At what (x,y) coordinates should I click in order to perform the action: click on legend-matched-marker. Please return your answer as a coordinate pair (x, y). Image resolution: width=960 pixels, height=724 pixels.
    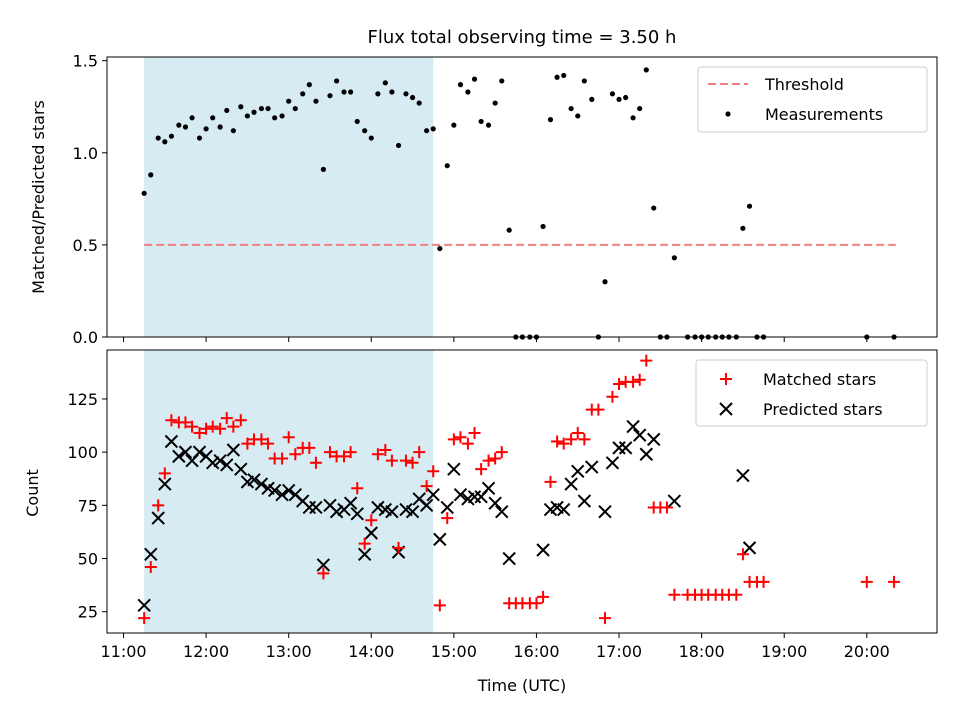
    Looking at the image, I should click on (726, 379).